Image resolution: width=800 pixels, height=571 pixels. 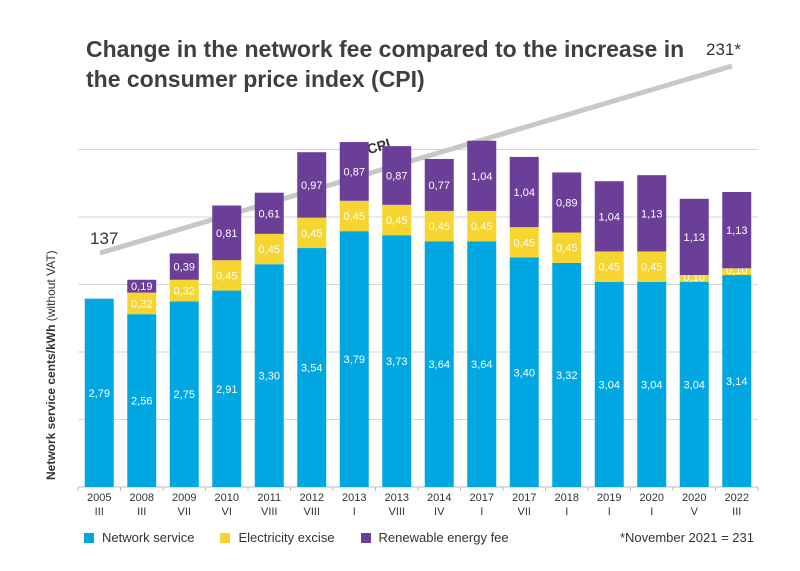 I want to click on data-label: 2,75, so click(x=184, y=395).